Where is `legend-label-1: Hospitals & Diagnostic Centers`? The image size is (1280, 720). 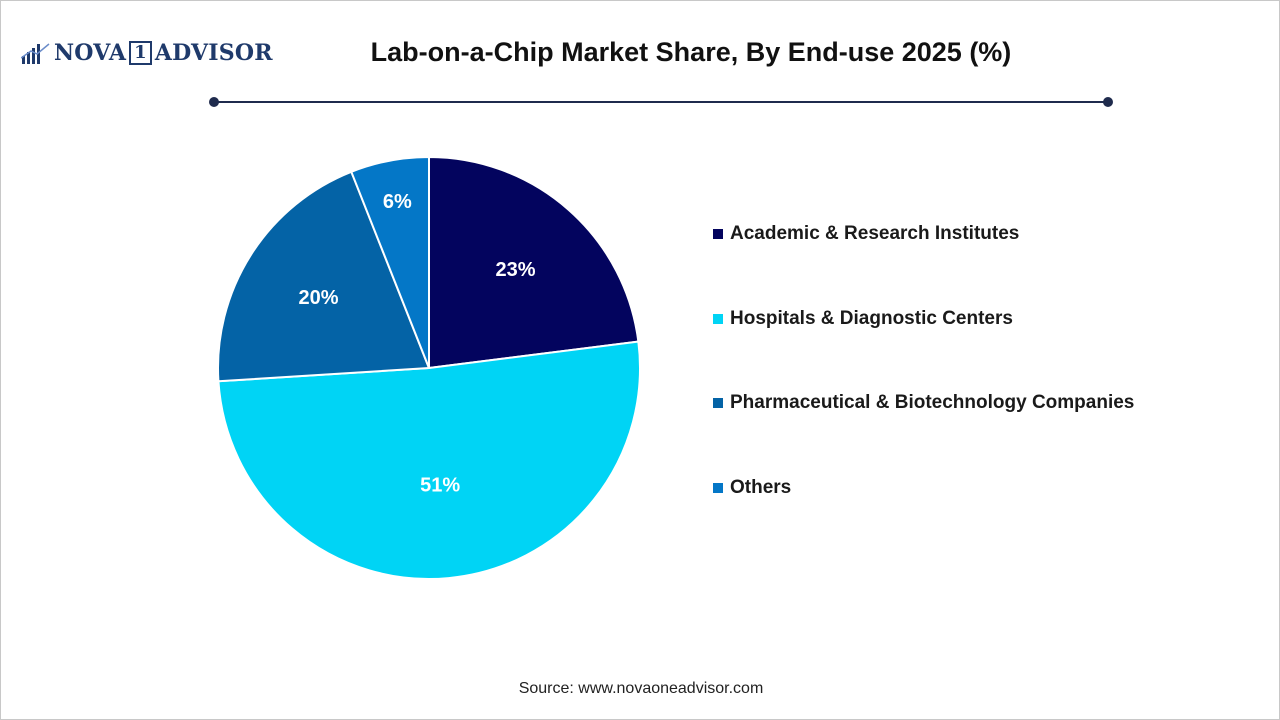
legend-label-1: Hospitals & Diagnostic Centers is located at coordinates (871, 318).